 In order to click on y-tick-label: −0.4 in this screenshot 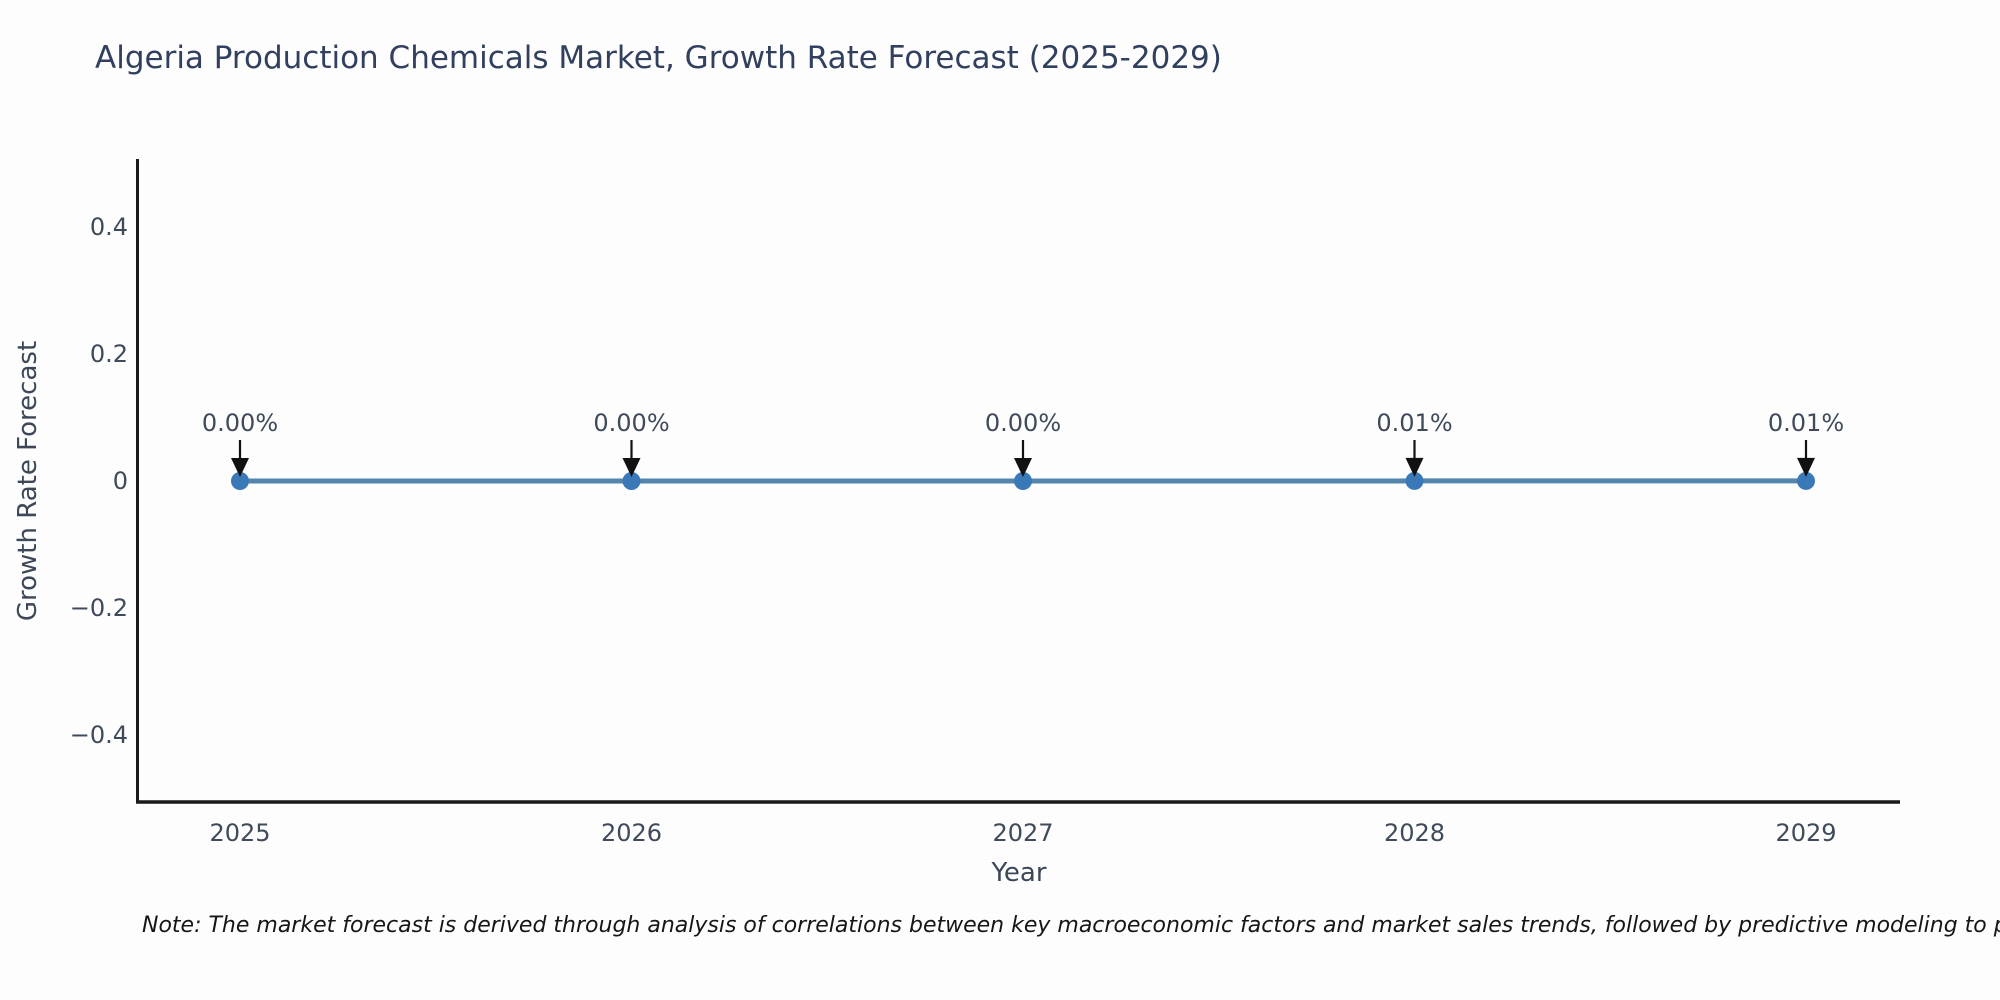, I will do `click(99, 735)`.